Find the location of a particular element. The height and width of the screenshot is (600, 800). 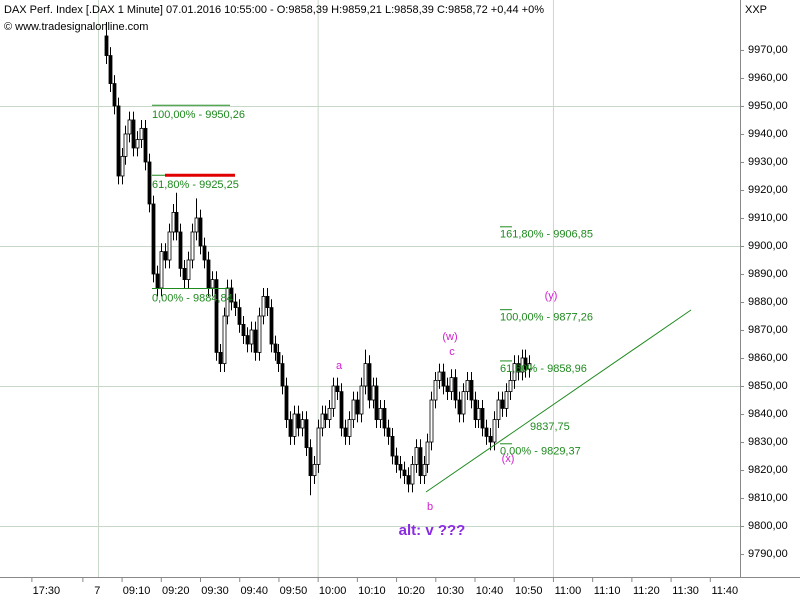

x-tick-label: 10:50 is located at coordinates (529, 591).